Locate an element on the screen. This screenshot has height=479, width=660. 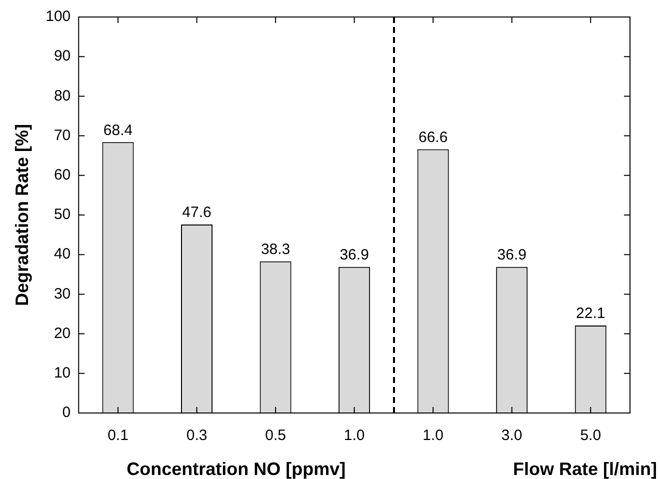
y-tick-label: 80 is located at coordinates (62, 95).